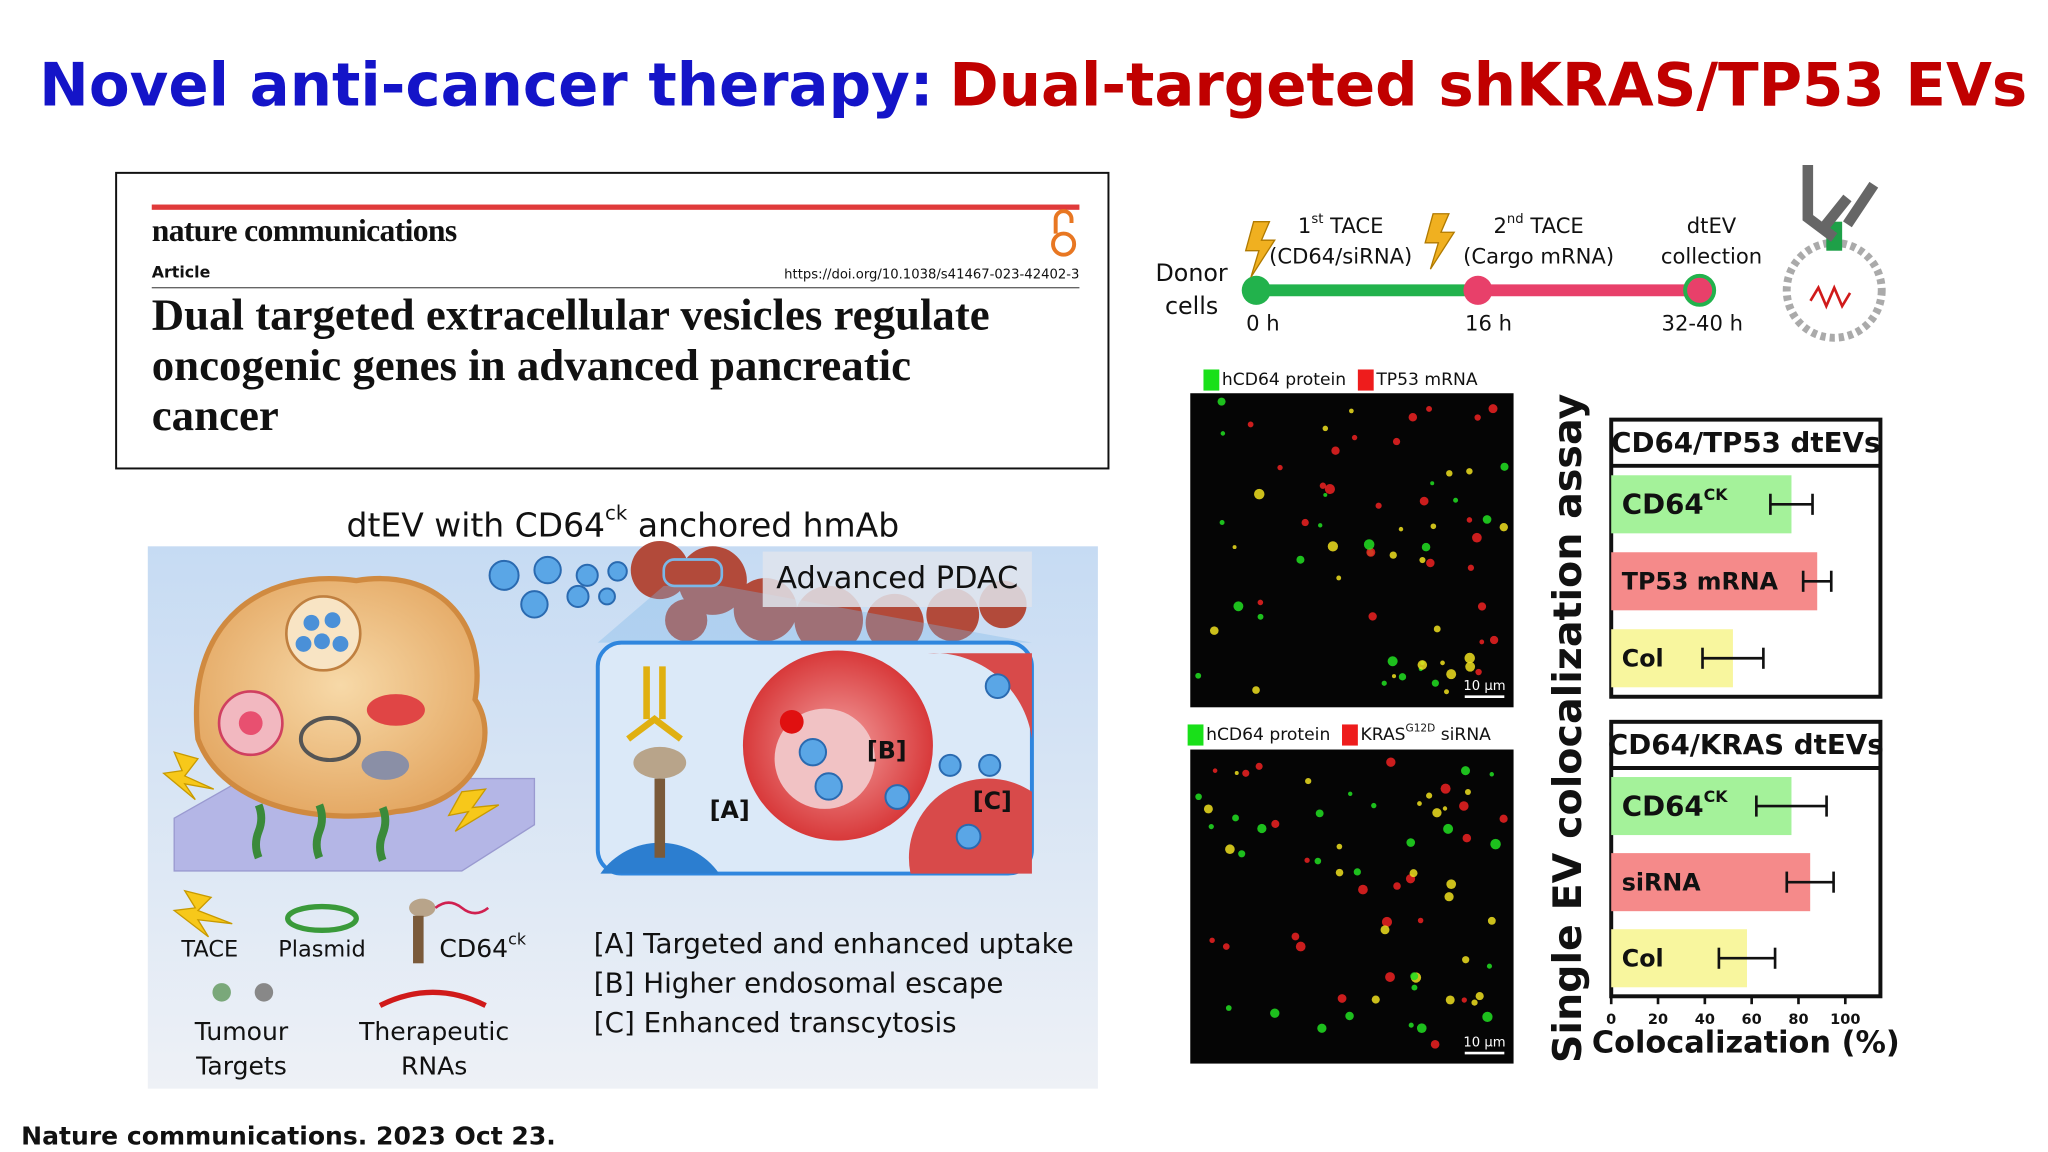  I want to click on effect-item: [A] Targeted and enhanced uptake, so click(834, 943).